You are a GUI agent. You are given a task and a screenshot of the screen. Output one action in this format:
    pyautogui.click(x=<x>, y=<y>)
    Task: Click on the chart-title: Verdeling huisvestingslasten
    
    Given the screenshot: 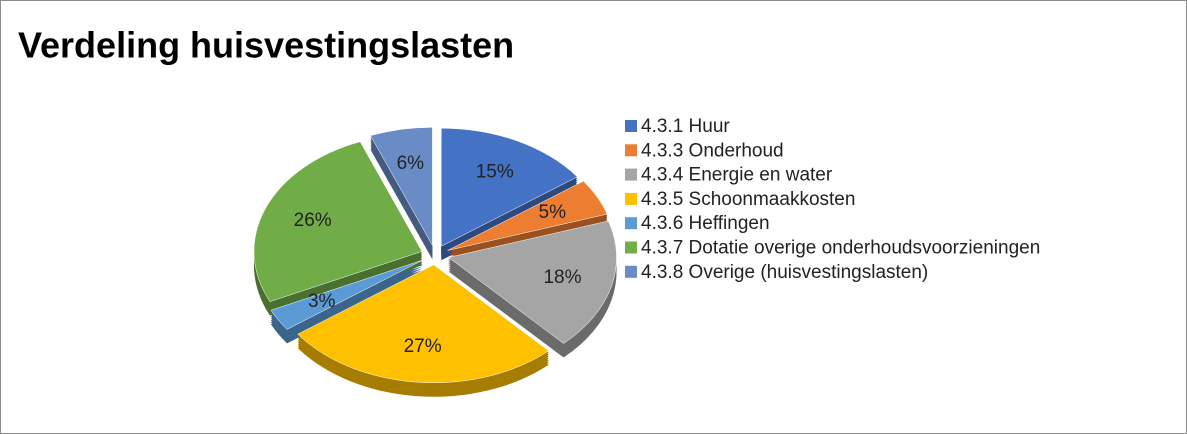 What is the action you would take?
    pyautogui.click(x=266, y=45)
    